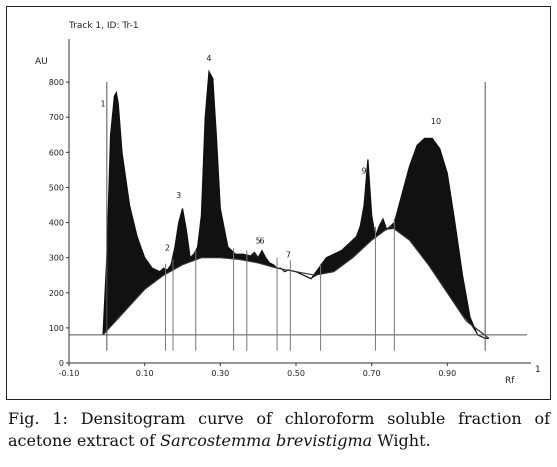  What do you see at coordinates (167, 248) in the screenshot?
I see `peak-label: 2` at bounding box center [167, 248].